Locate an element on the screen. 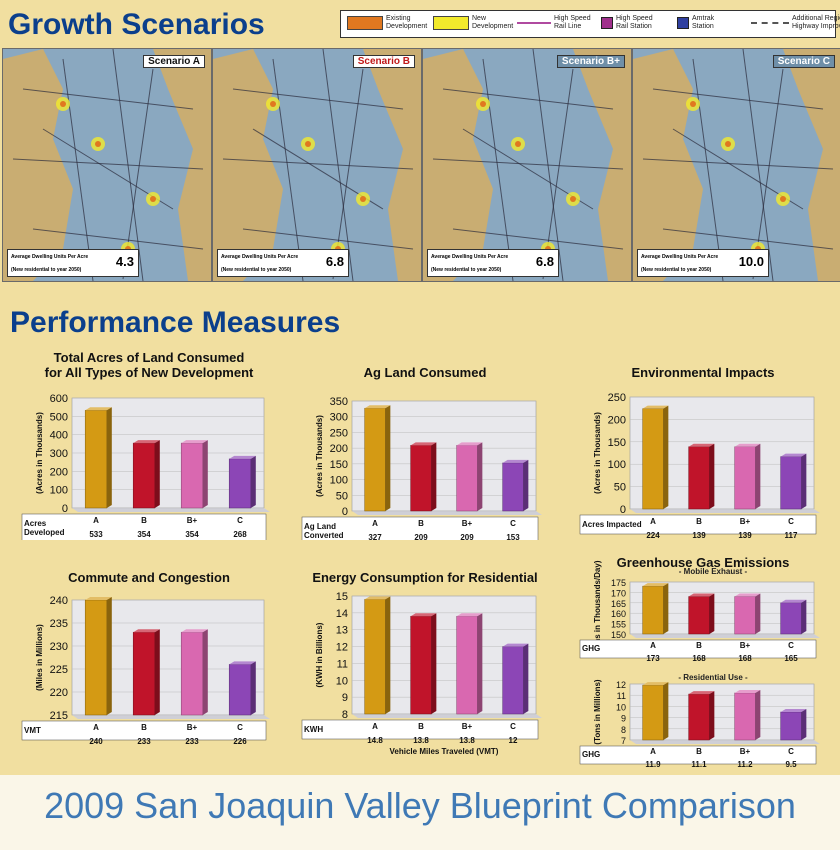 The image size is (840, 850). station-icon is located at coordinates (683, 23).